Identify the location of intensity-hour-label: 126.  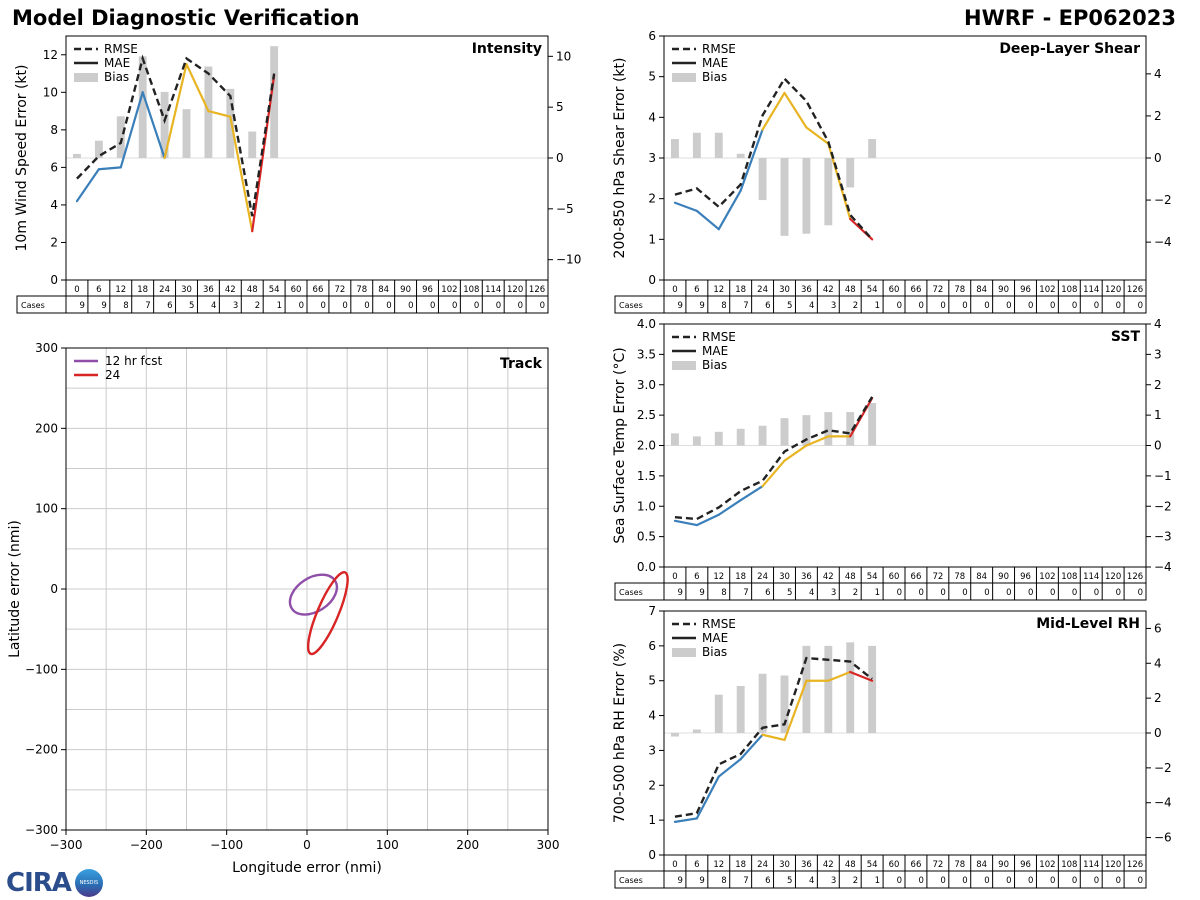
(537, 290).